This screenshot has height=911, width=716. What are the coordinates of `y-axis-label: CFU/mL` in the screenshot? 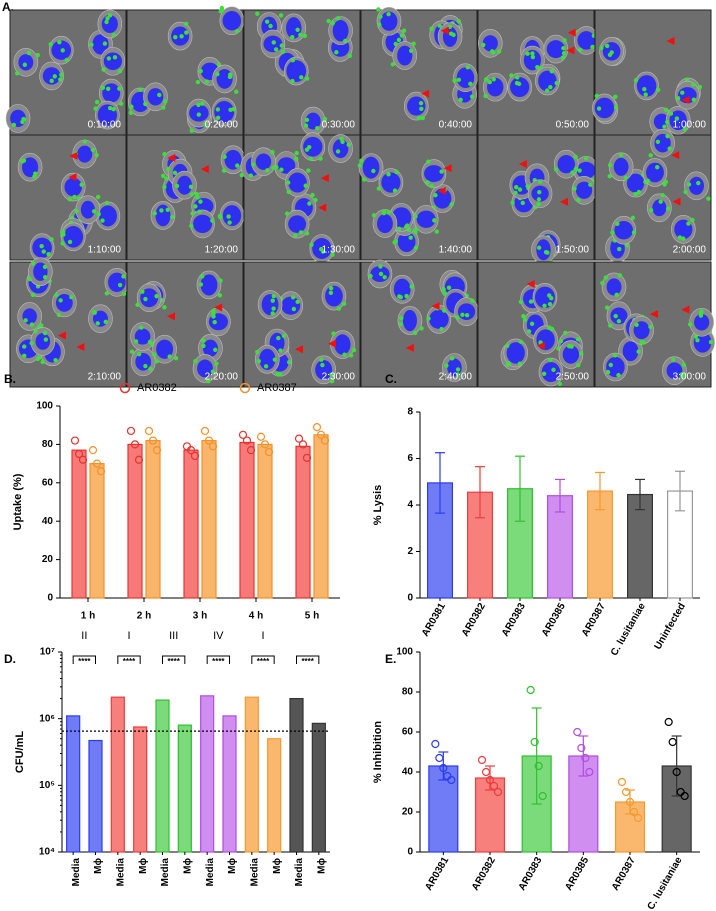 It's located at (20, 752).